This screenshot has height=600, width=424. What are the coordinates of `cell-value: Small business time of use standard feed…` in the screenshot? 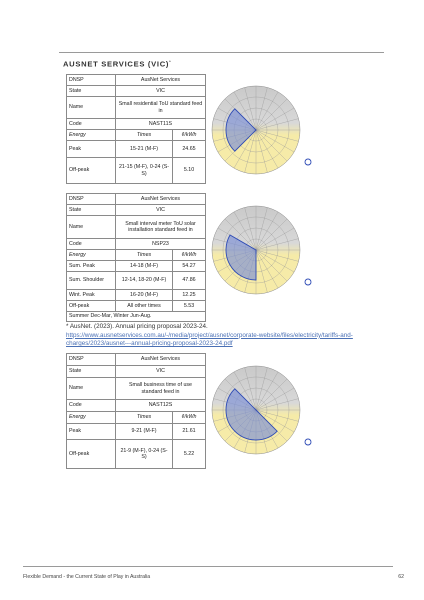 It's located at (160, 388).